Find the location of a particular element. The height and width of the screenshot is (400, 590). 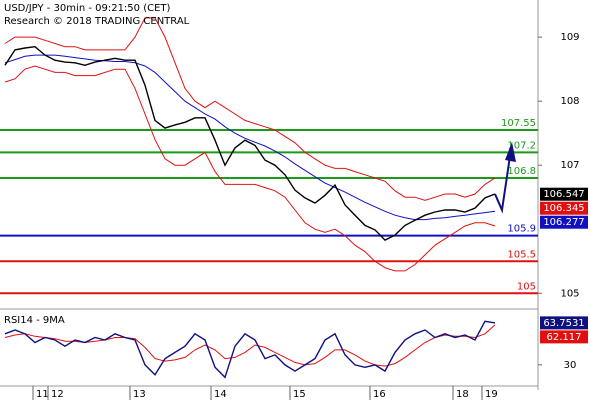

y-tick-label: 30 is located at coordinates (570, 365).